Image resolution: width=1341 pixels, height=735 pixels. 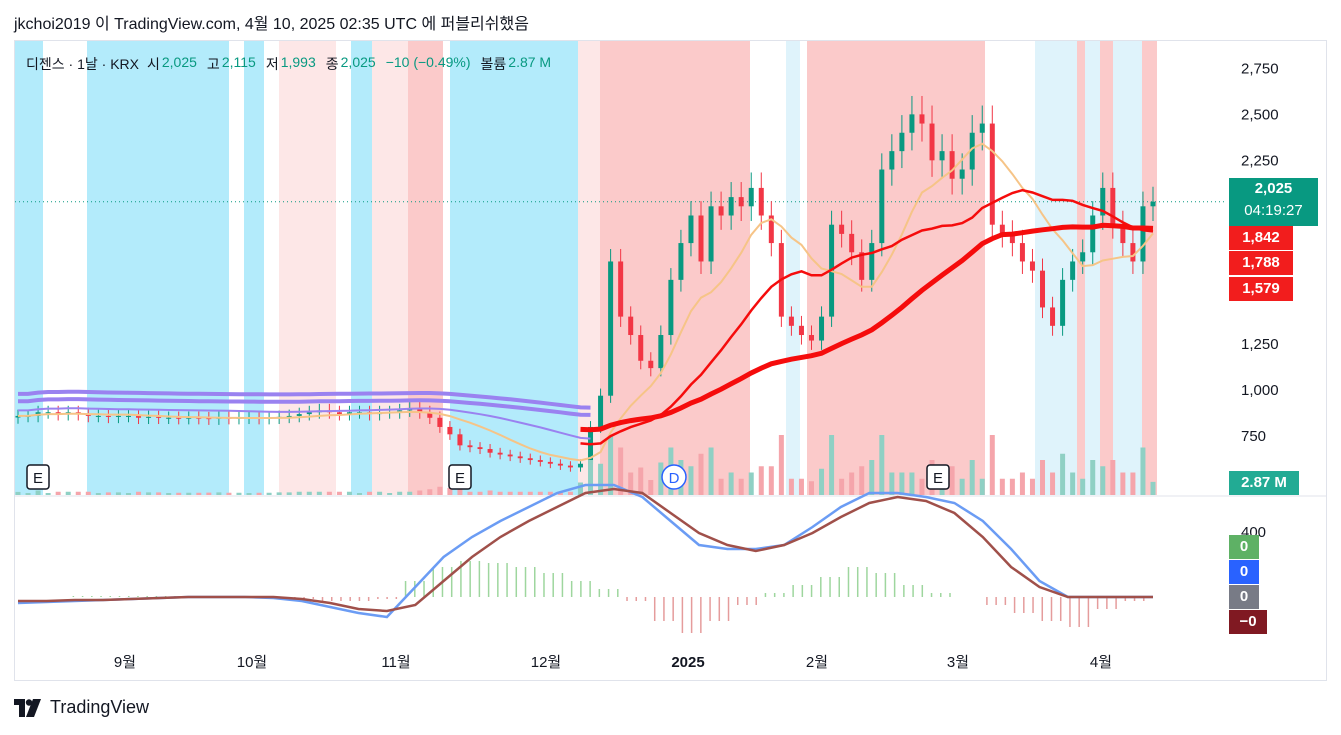 I want to click on macd-histogram, so click(x=608, y=597).